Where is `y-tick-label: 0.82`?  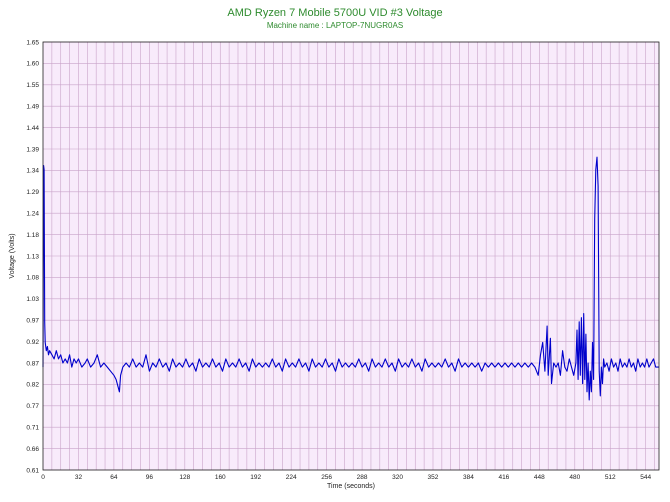 y-tick-label: 0.82 is located at coordinates (32, 385).